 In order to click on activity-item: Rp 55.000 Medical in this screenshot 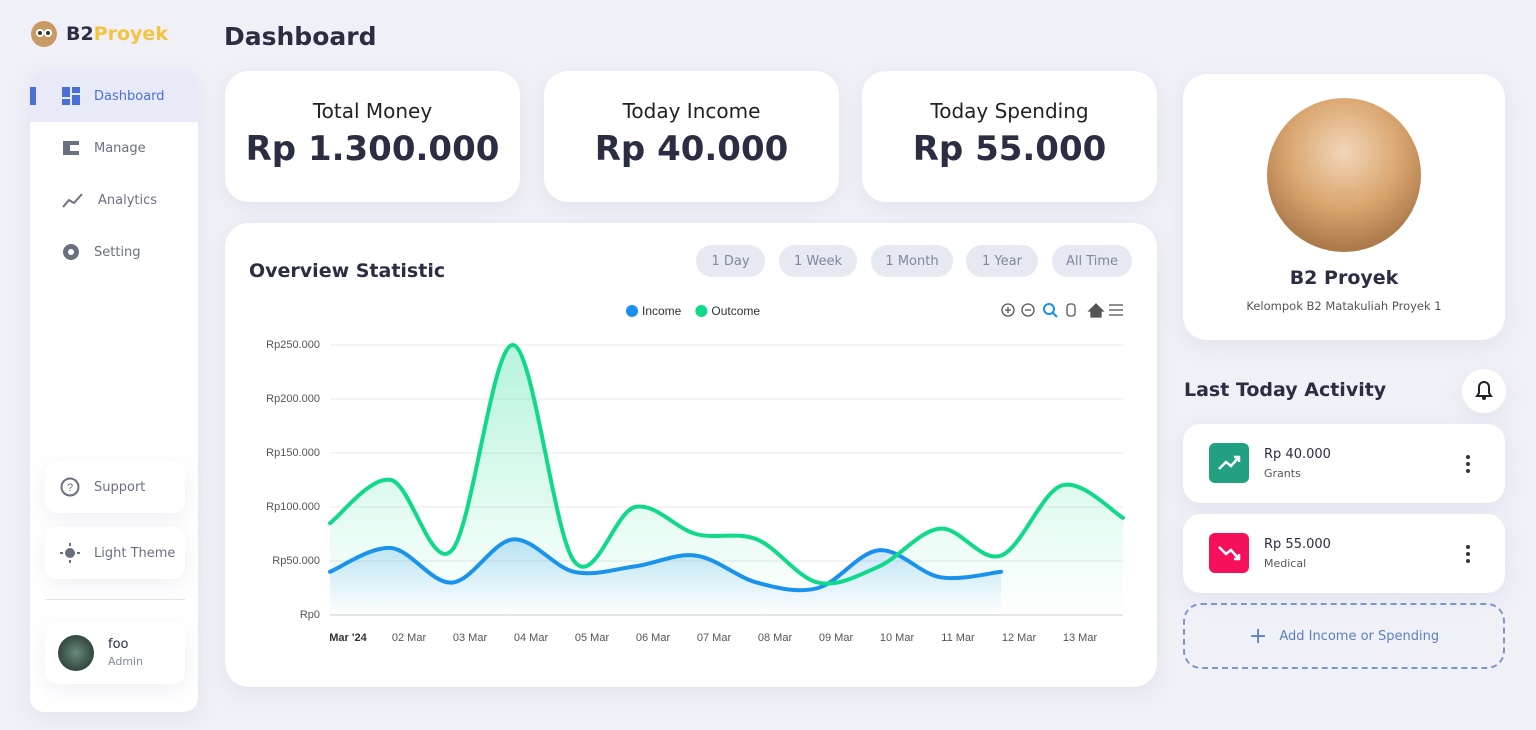, I will do `click(1344, 553)`.